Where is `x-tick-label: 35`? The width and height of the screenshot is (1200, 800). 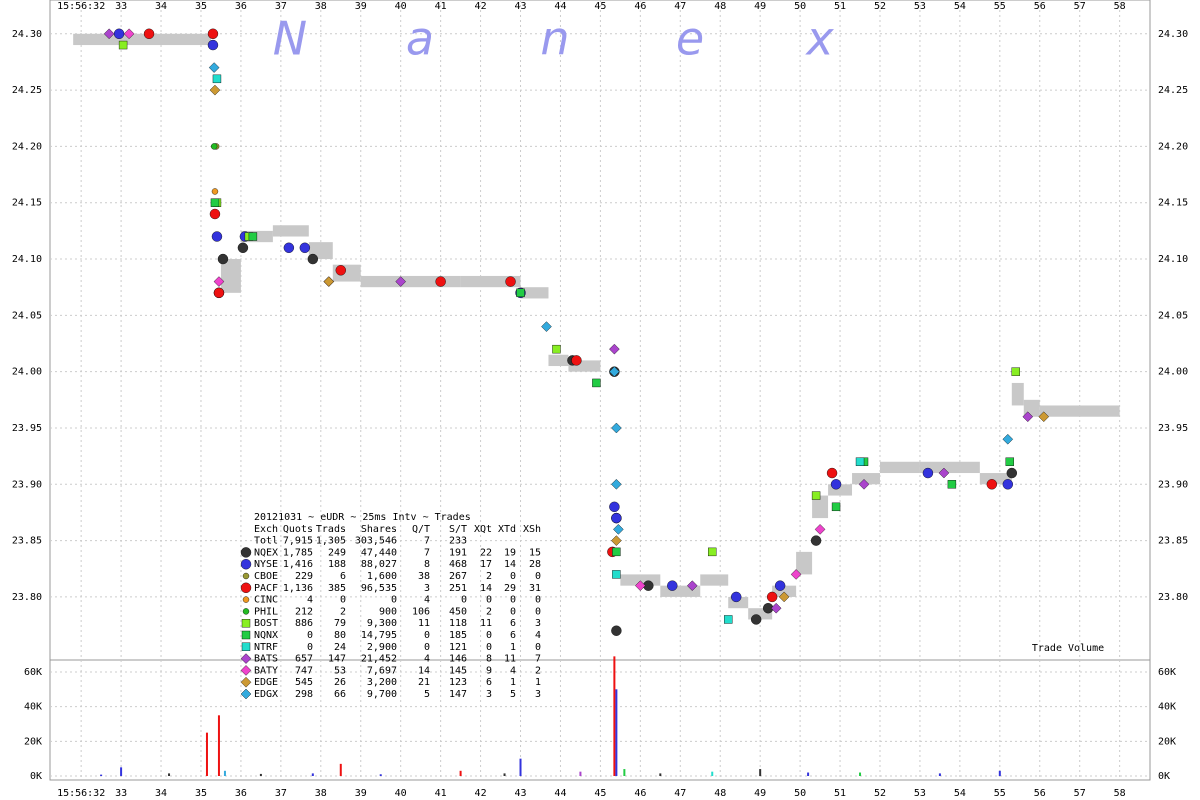
x-tick-label: 35 is located at coordinates (201, 6).